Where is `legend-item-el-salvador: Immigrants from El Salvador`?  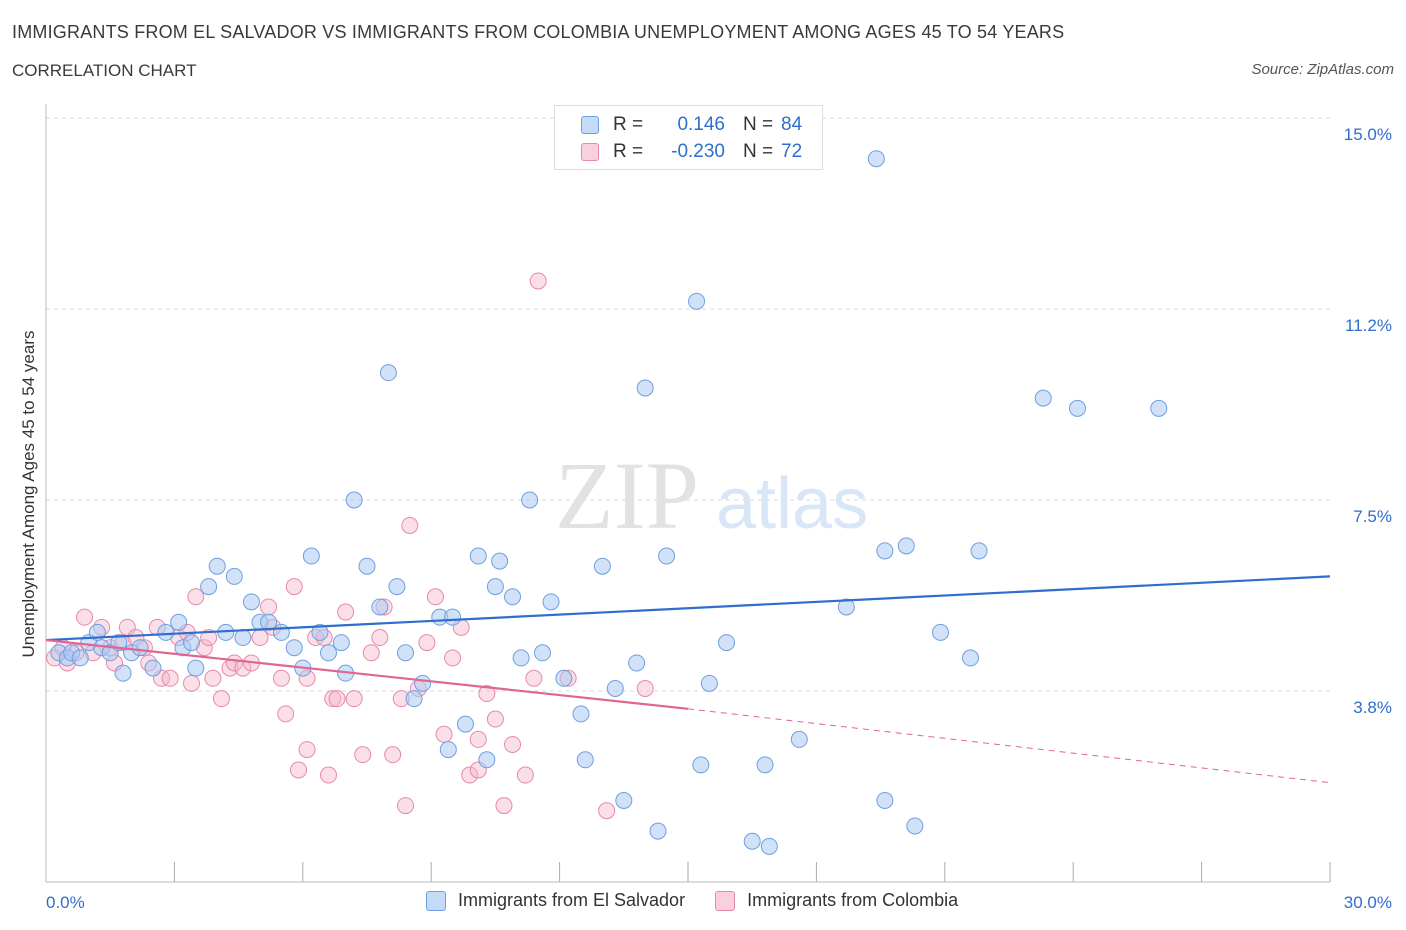
legend-item-el-salvador: Immigrants from El Salvador is located at coordinates (555, 900).